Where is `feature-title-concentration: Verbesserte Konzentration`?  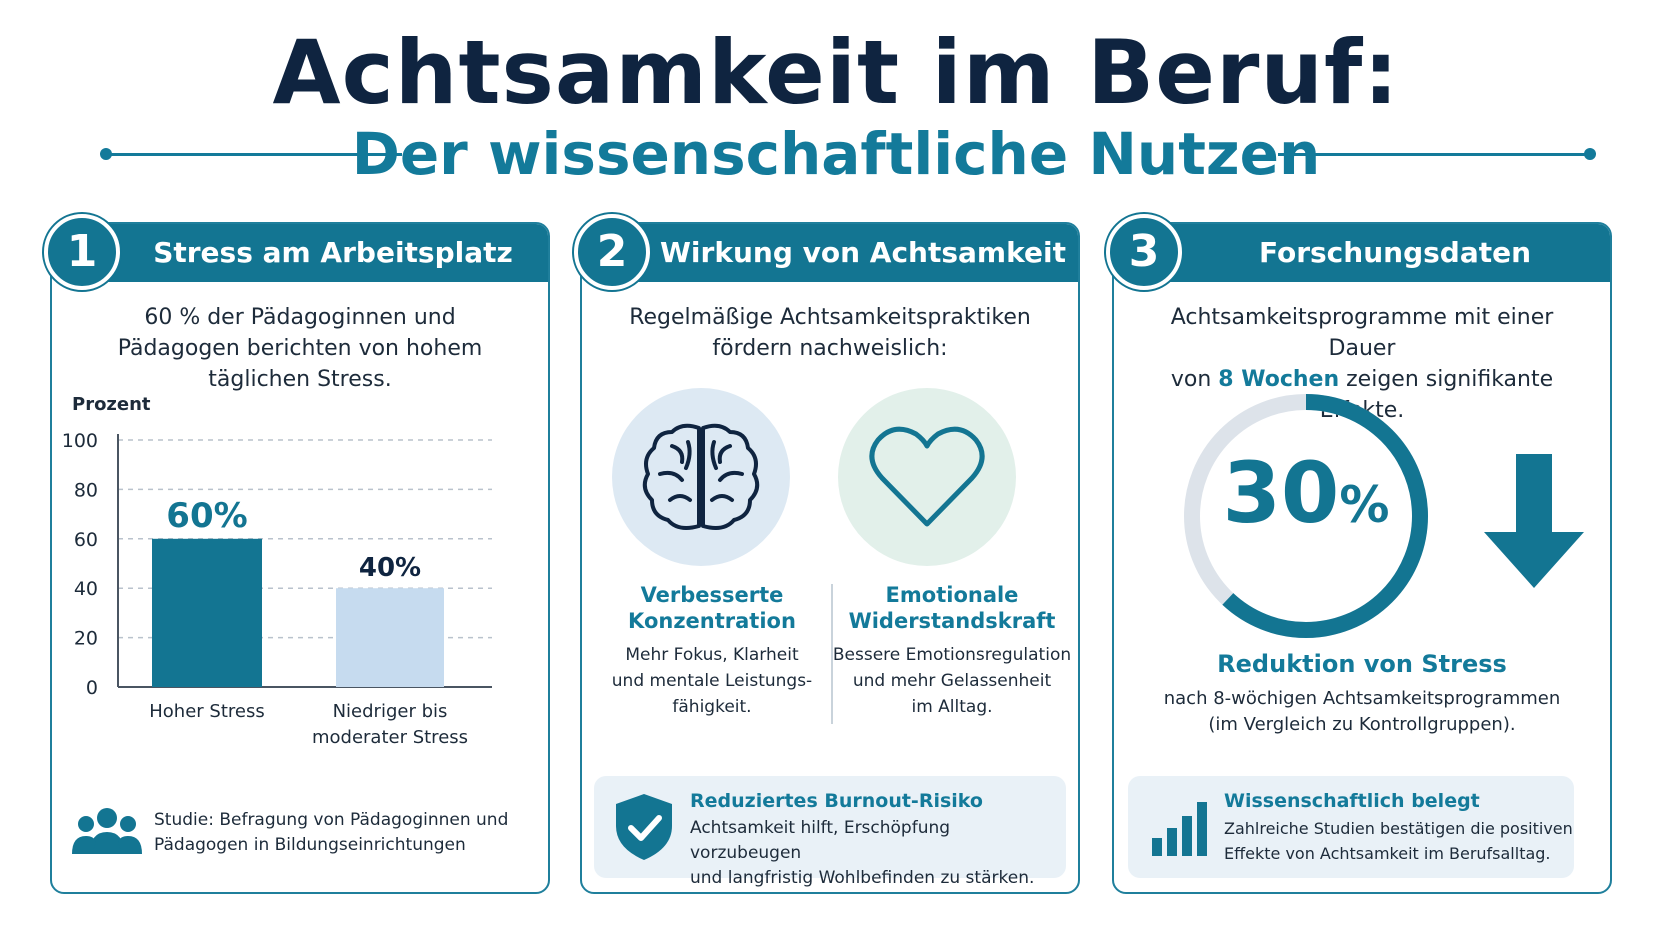 feature-title-concentration: Verbesserte Konzentration is located at coordinates (712, 608).